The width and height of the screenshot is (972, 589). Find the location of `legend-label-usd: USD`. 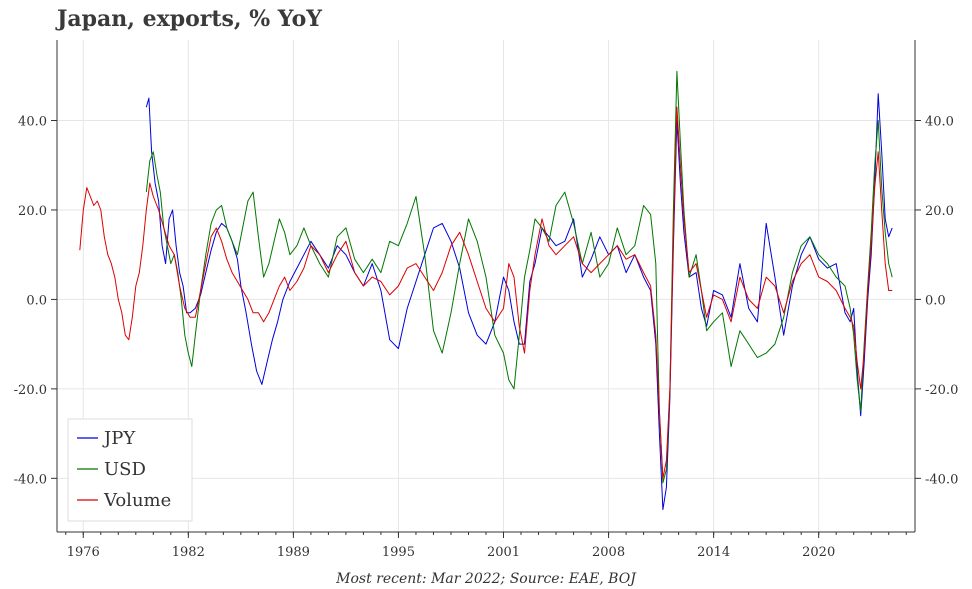

legend-label-usd: USD is located at coordinates (125, 469).